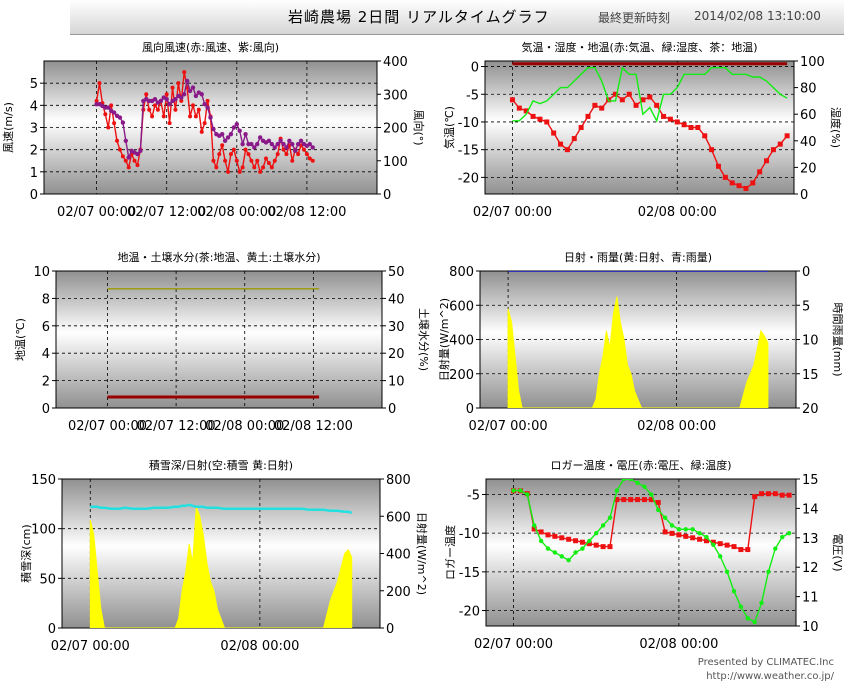 This screenshot has width=844, height=688. I want to click on y-tick-label: 5, so click(34, 84).